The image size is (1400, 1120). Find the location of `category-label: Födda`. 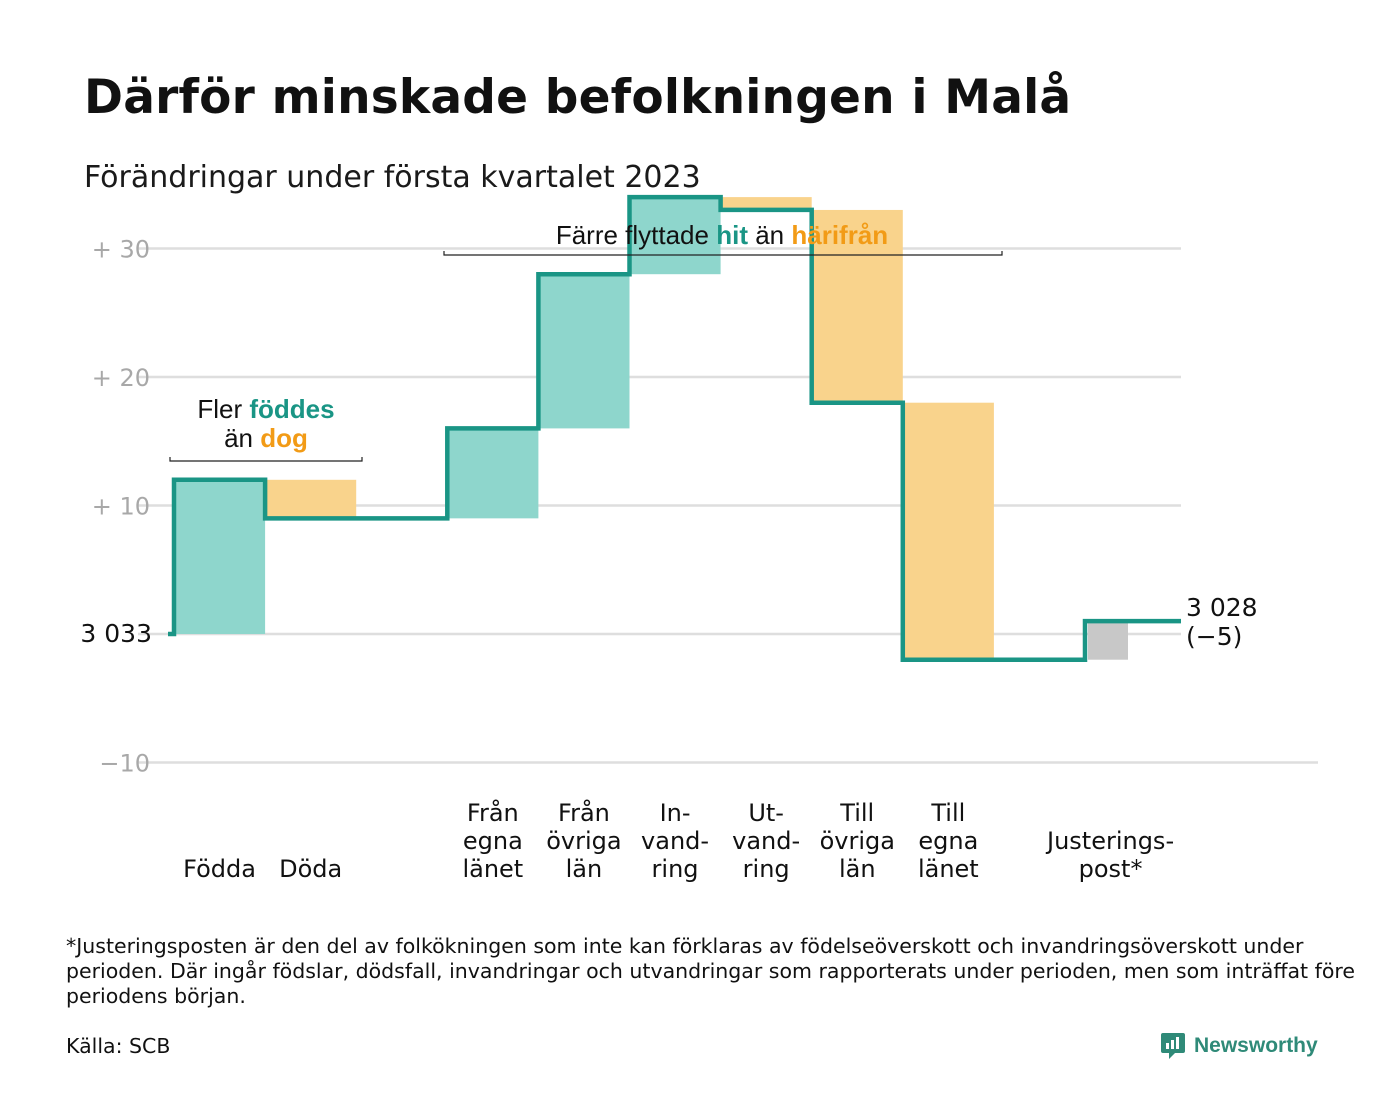

category-label: Födda is located at coordinates (219, 869).